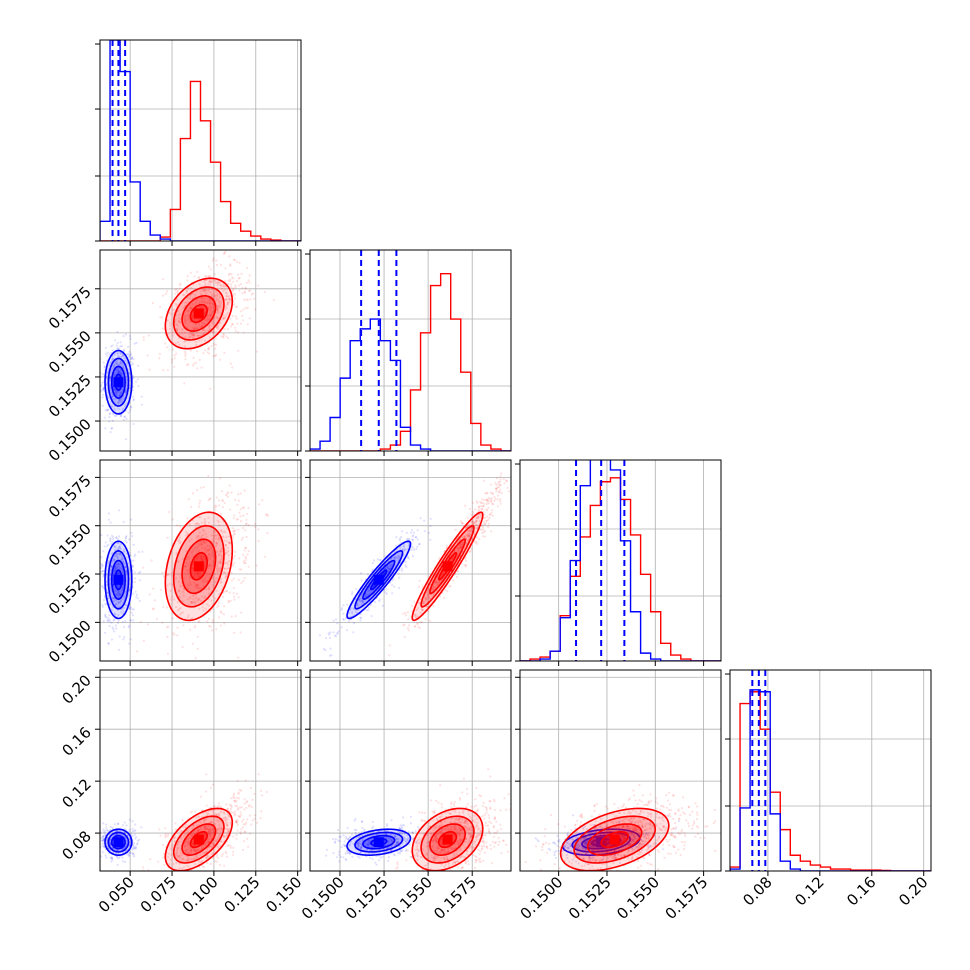  What do you see at coordinates (158, 894) in the screenshot?
I see `x-tick-label: 0.075` at bounding box center [158, 894].